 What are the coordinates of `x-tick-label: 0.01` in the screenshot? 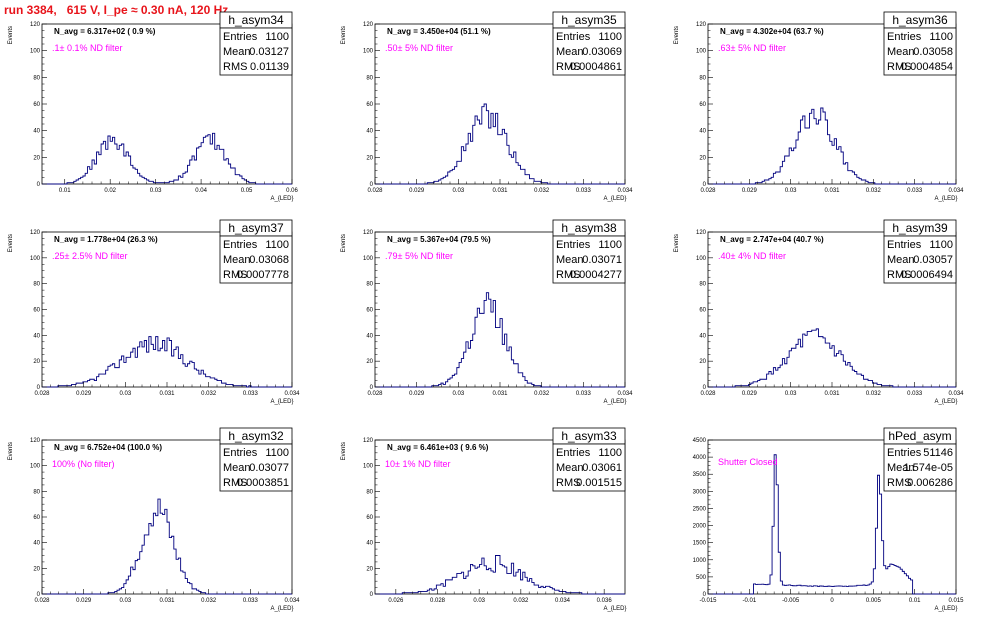 It's located at (65, 191).